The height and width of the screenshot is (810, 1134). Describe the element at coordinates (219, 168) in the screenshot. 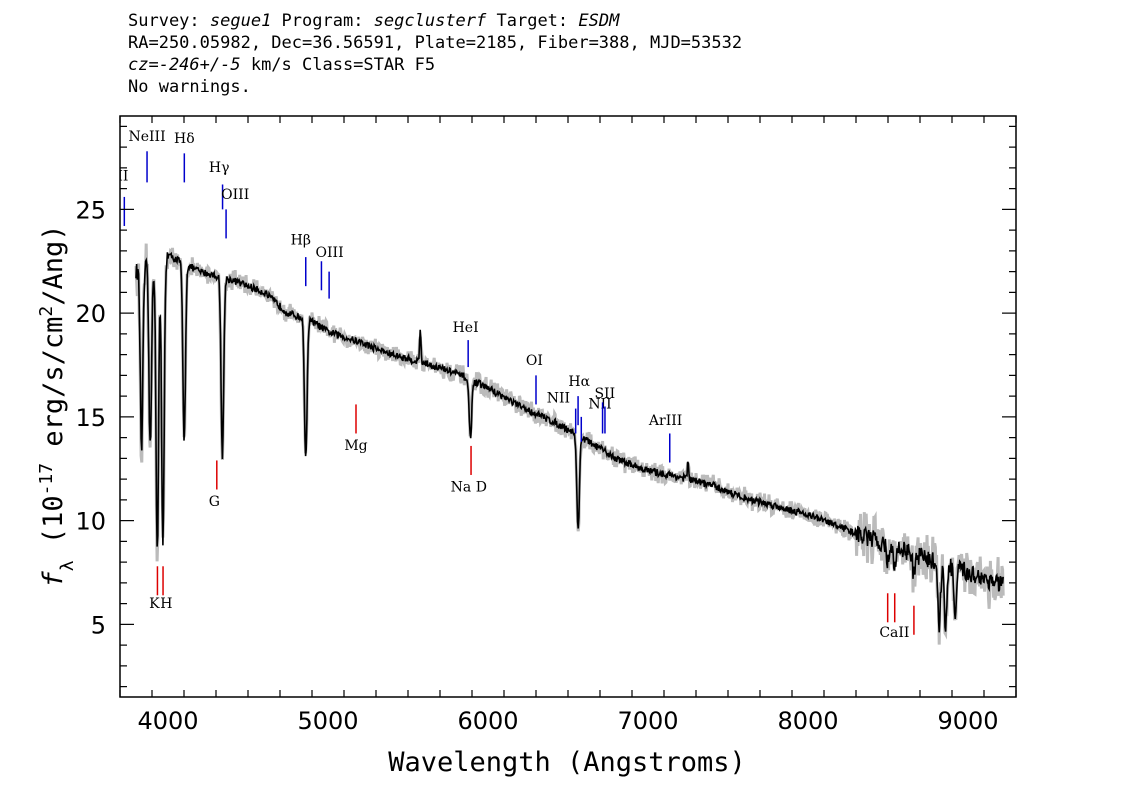

I see `emission-line-label: Hγ` at that location.